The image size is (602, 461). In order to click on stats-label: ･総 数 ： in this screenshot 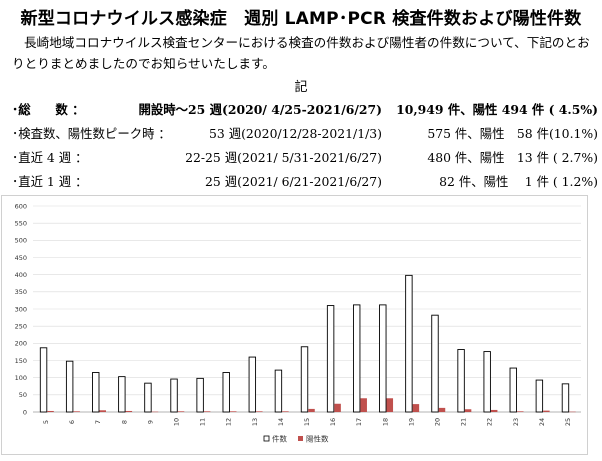, I will do `click(48, 109)`.